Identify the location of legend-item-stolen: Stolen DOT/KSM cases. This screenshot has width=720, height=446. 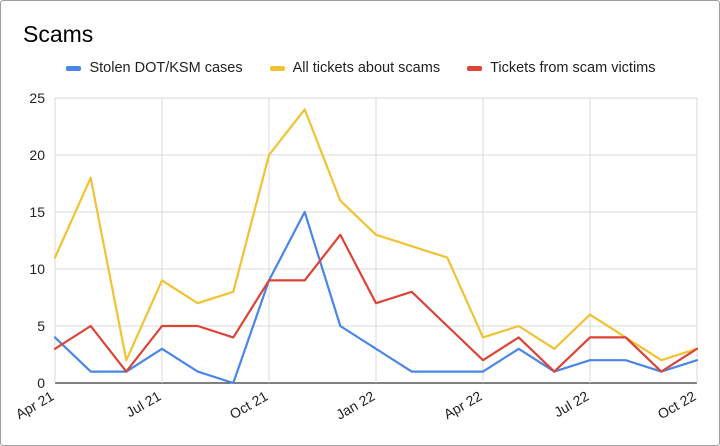
(154, 68).